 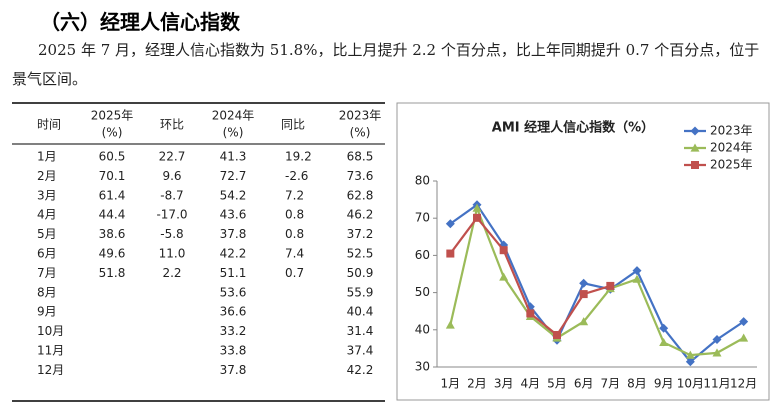 What do you see at coordinates (557, 384) in the screenshot?
I see `x-tick-label: 5月` at bounding box center [557, 384].